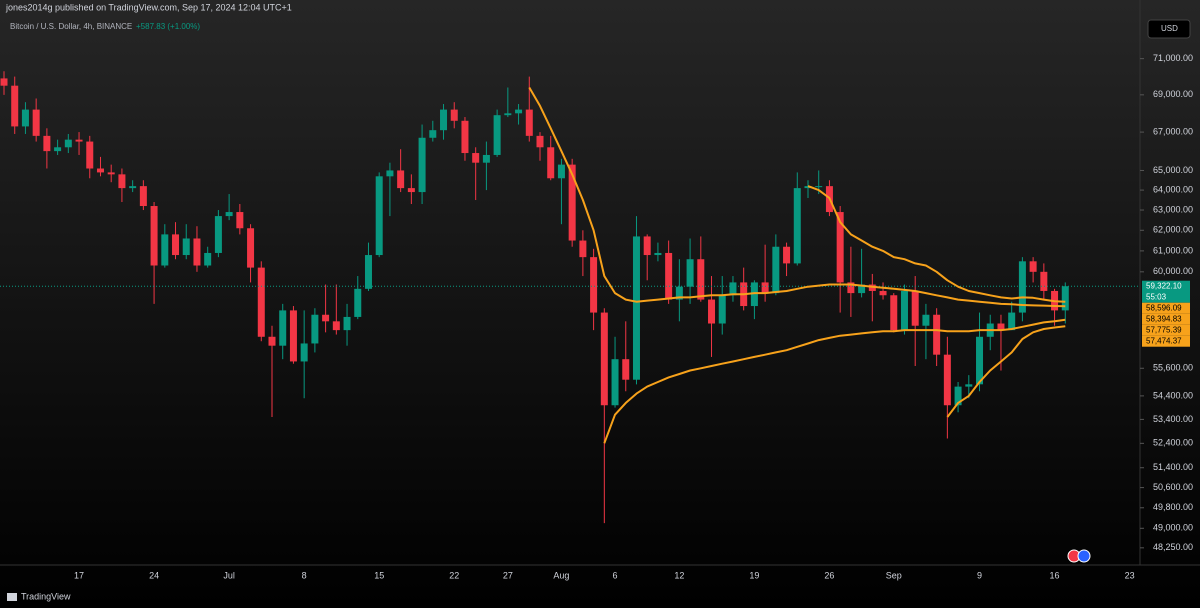  What do you see at coordinates (1169, 29) in the screenshot?
I see `currency-button` at bounding box center [1169, 29].